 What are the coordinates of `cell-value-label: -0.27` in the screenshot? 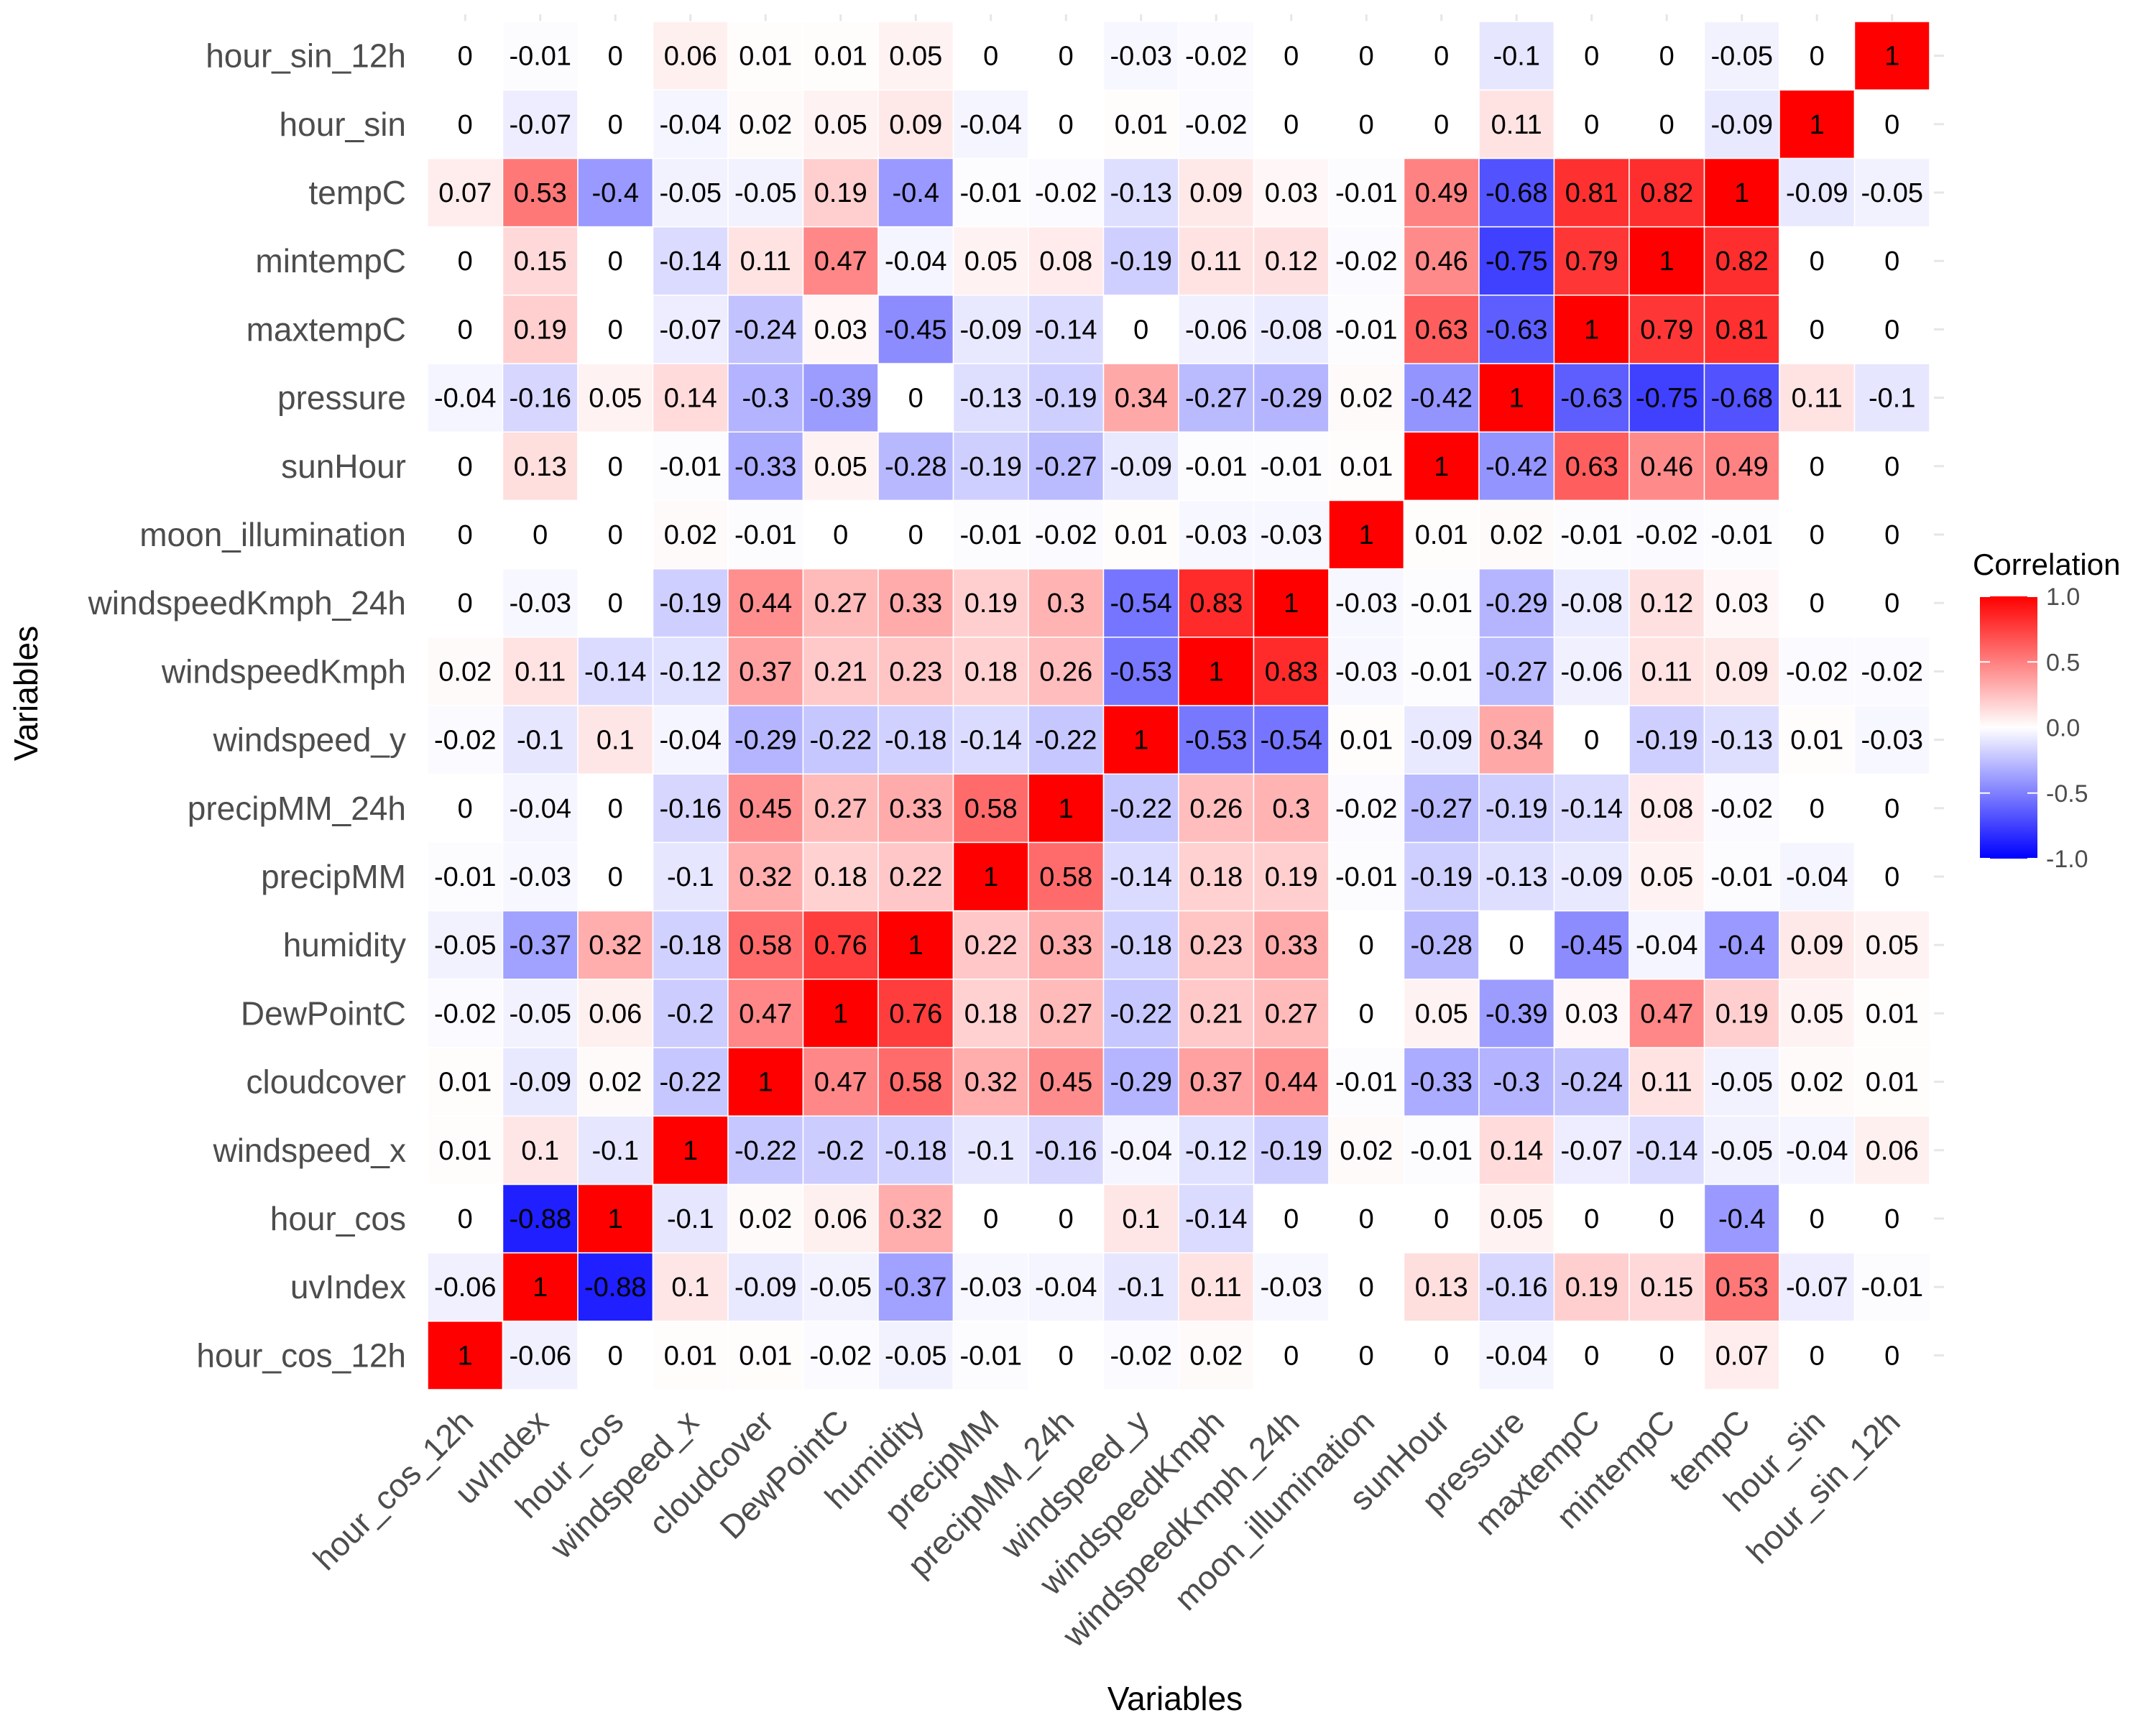 It's located at (1517, 672).